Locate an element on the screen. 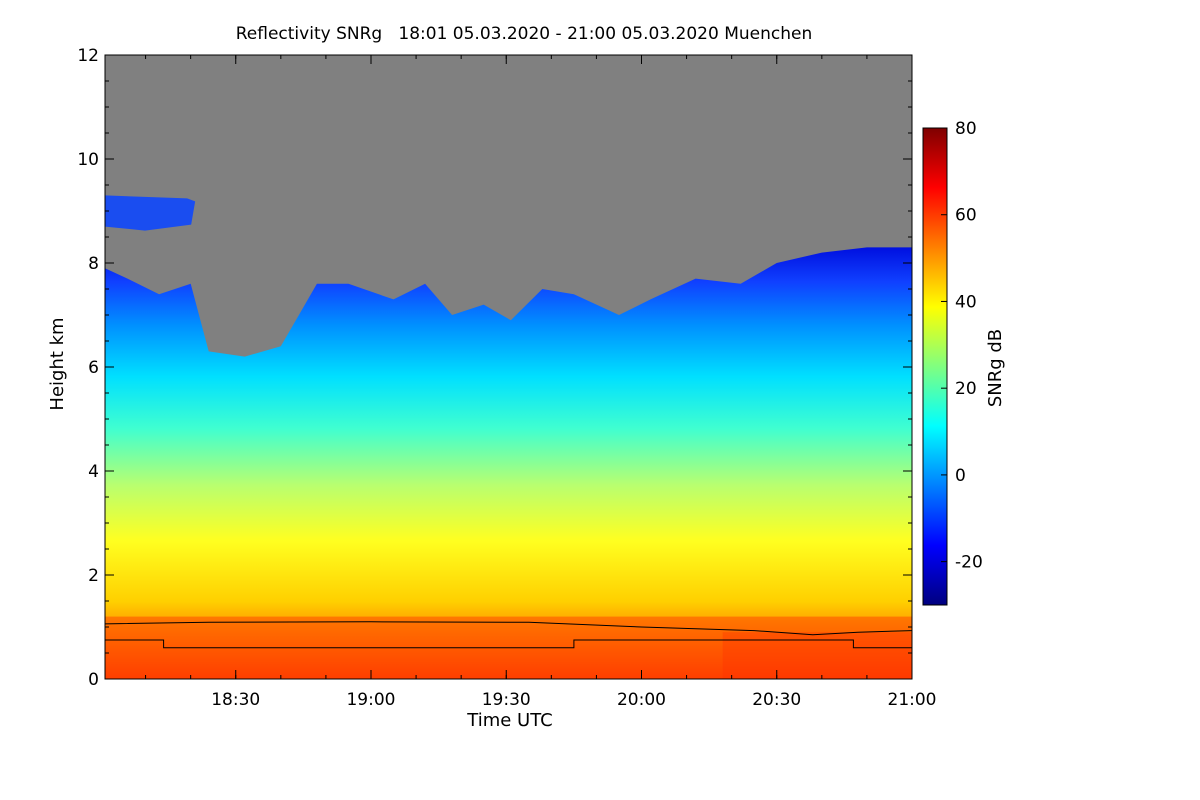  y-tick-label: 10 is located at coordinates (88, 160).